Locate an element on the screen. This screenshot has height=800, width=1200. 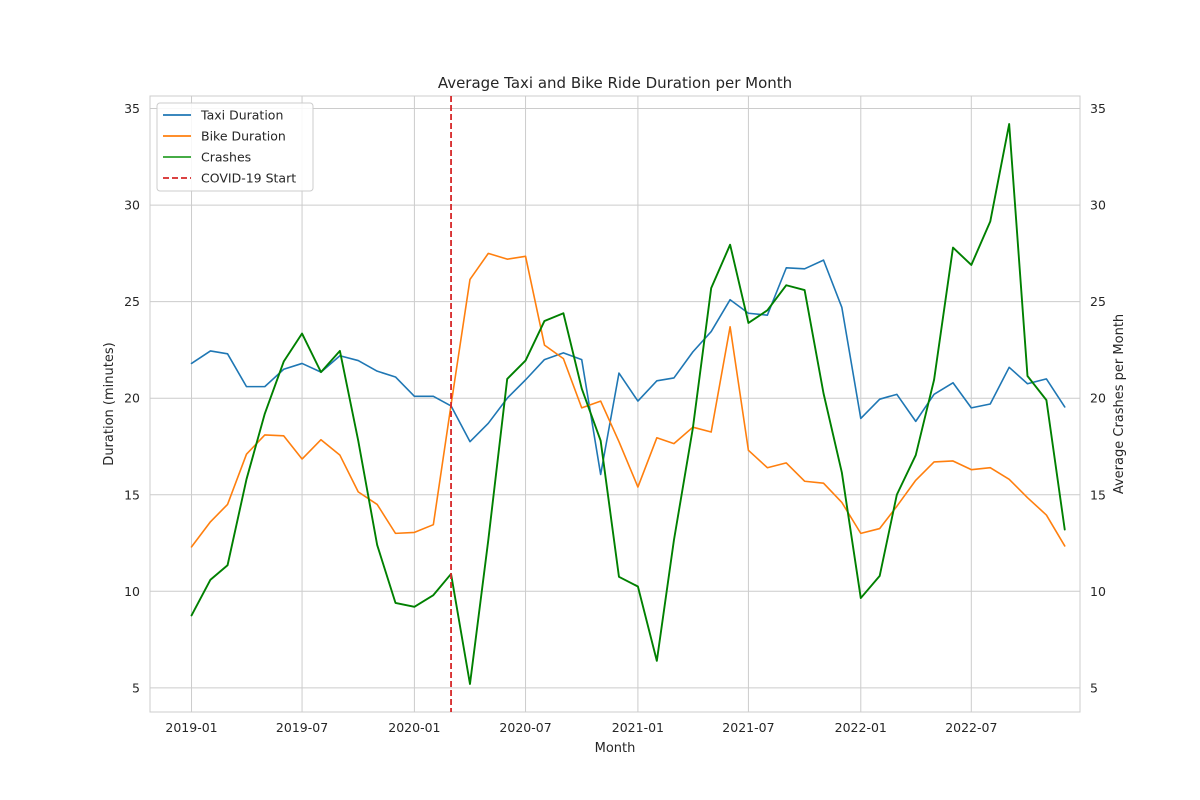
x-tick-label: 2020-01 is located at coordinates (414, 727).